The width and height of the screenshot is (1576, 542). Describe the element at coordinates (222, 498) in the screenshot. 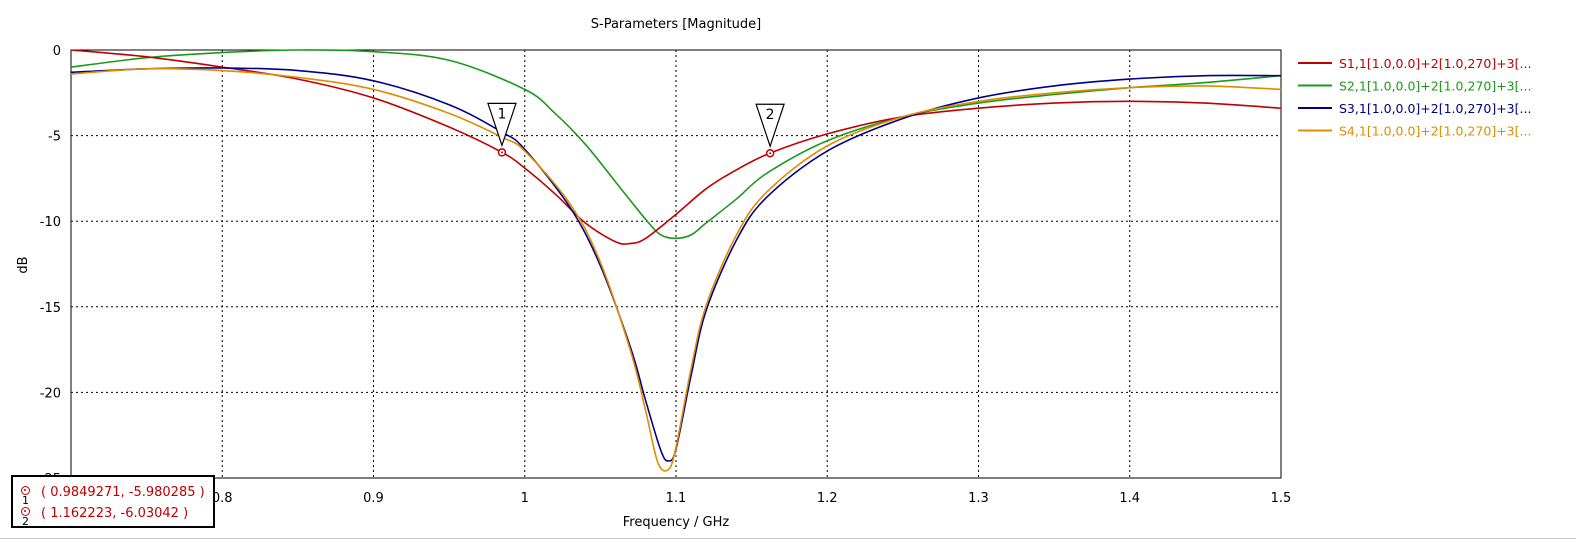

I see `x-tick-label: 0.8` at that location.